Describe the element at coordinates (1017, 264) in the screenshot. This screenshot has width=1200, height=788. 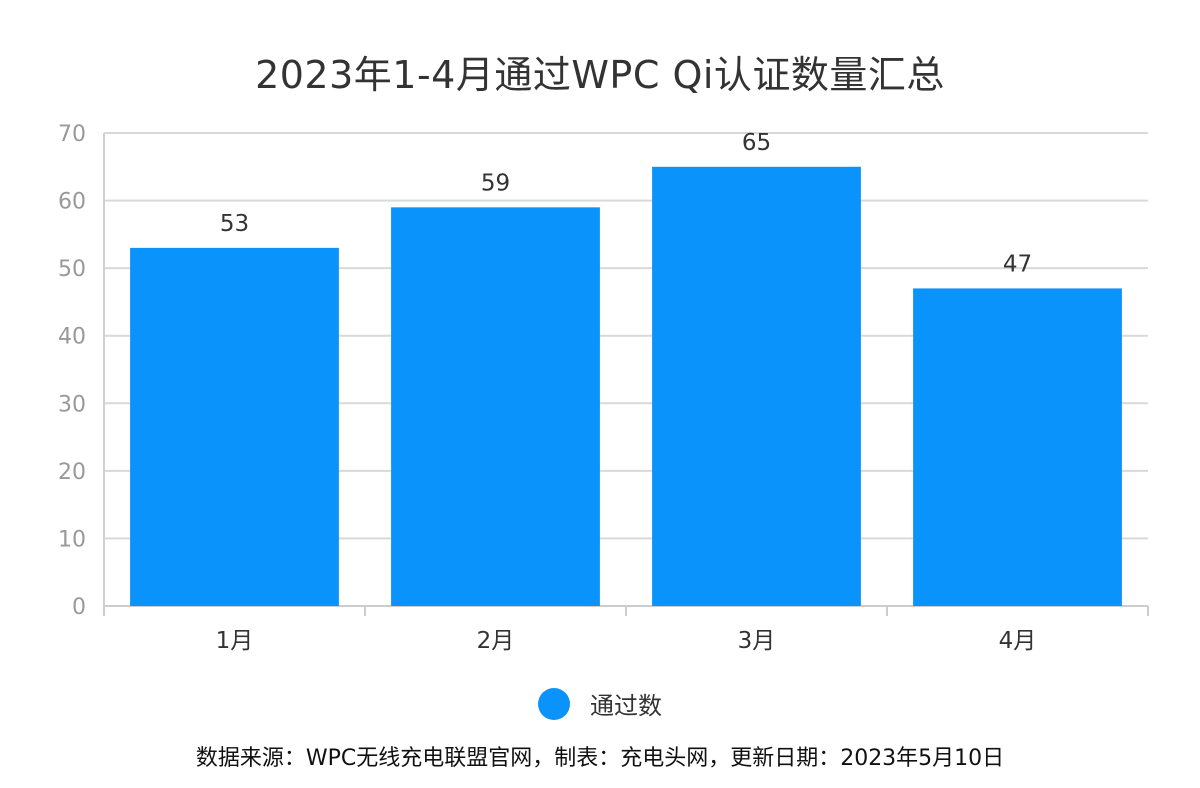
I see `data-label: 47` at that location.